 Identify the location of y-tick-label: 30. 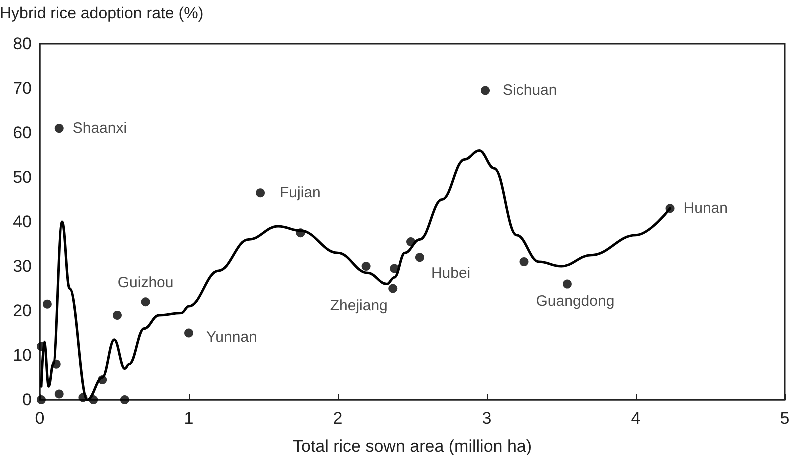
(22, 266).